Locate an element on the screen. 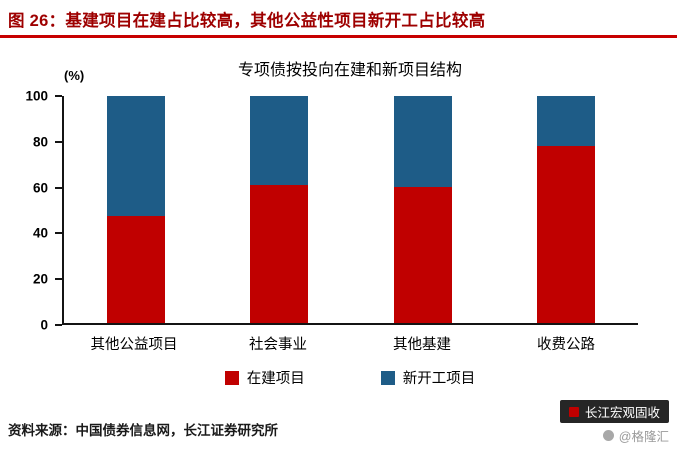 This screenshot has height=449, width=677. legend-label: 在建项目 is located at coordinates (275, 379).